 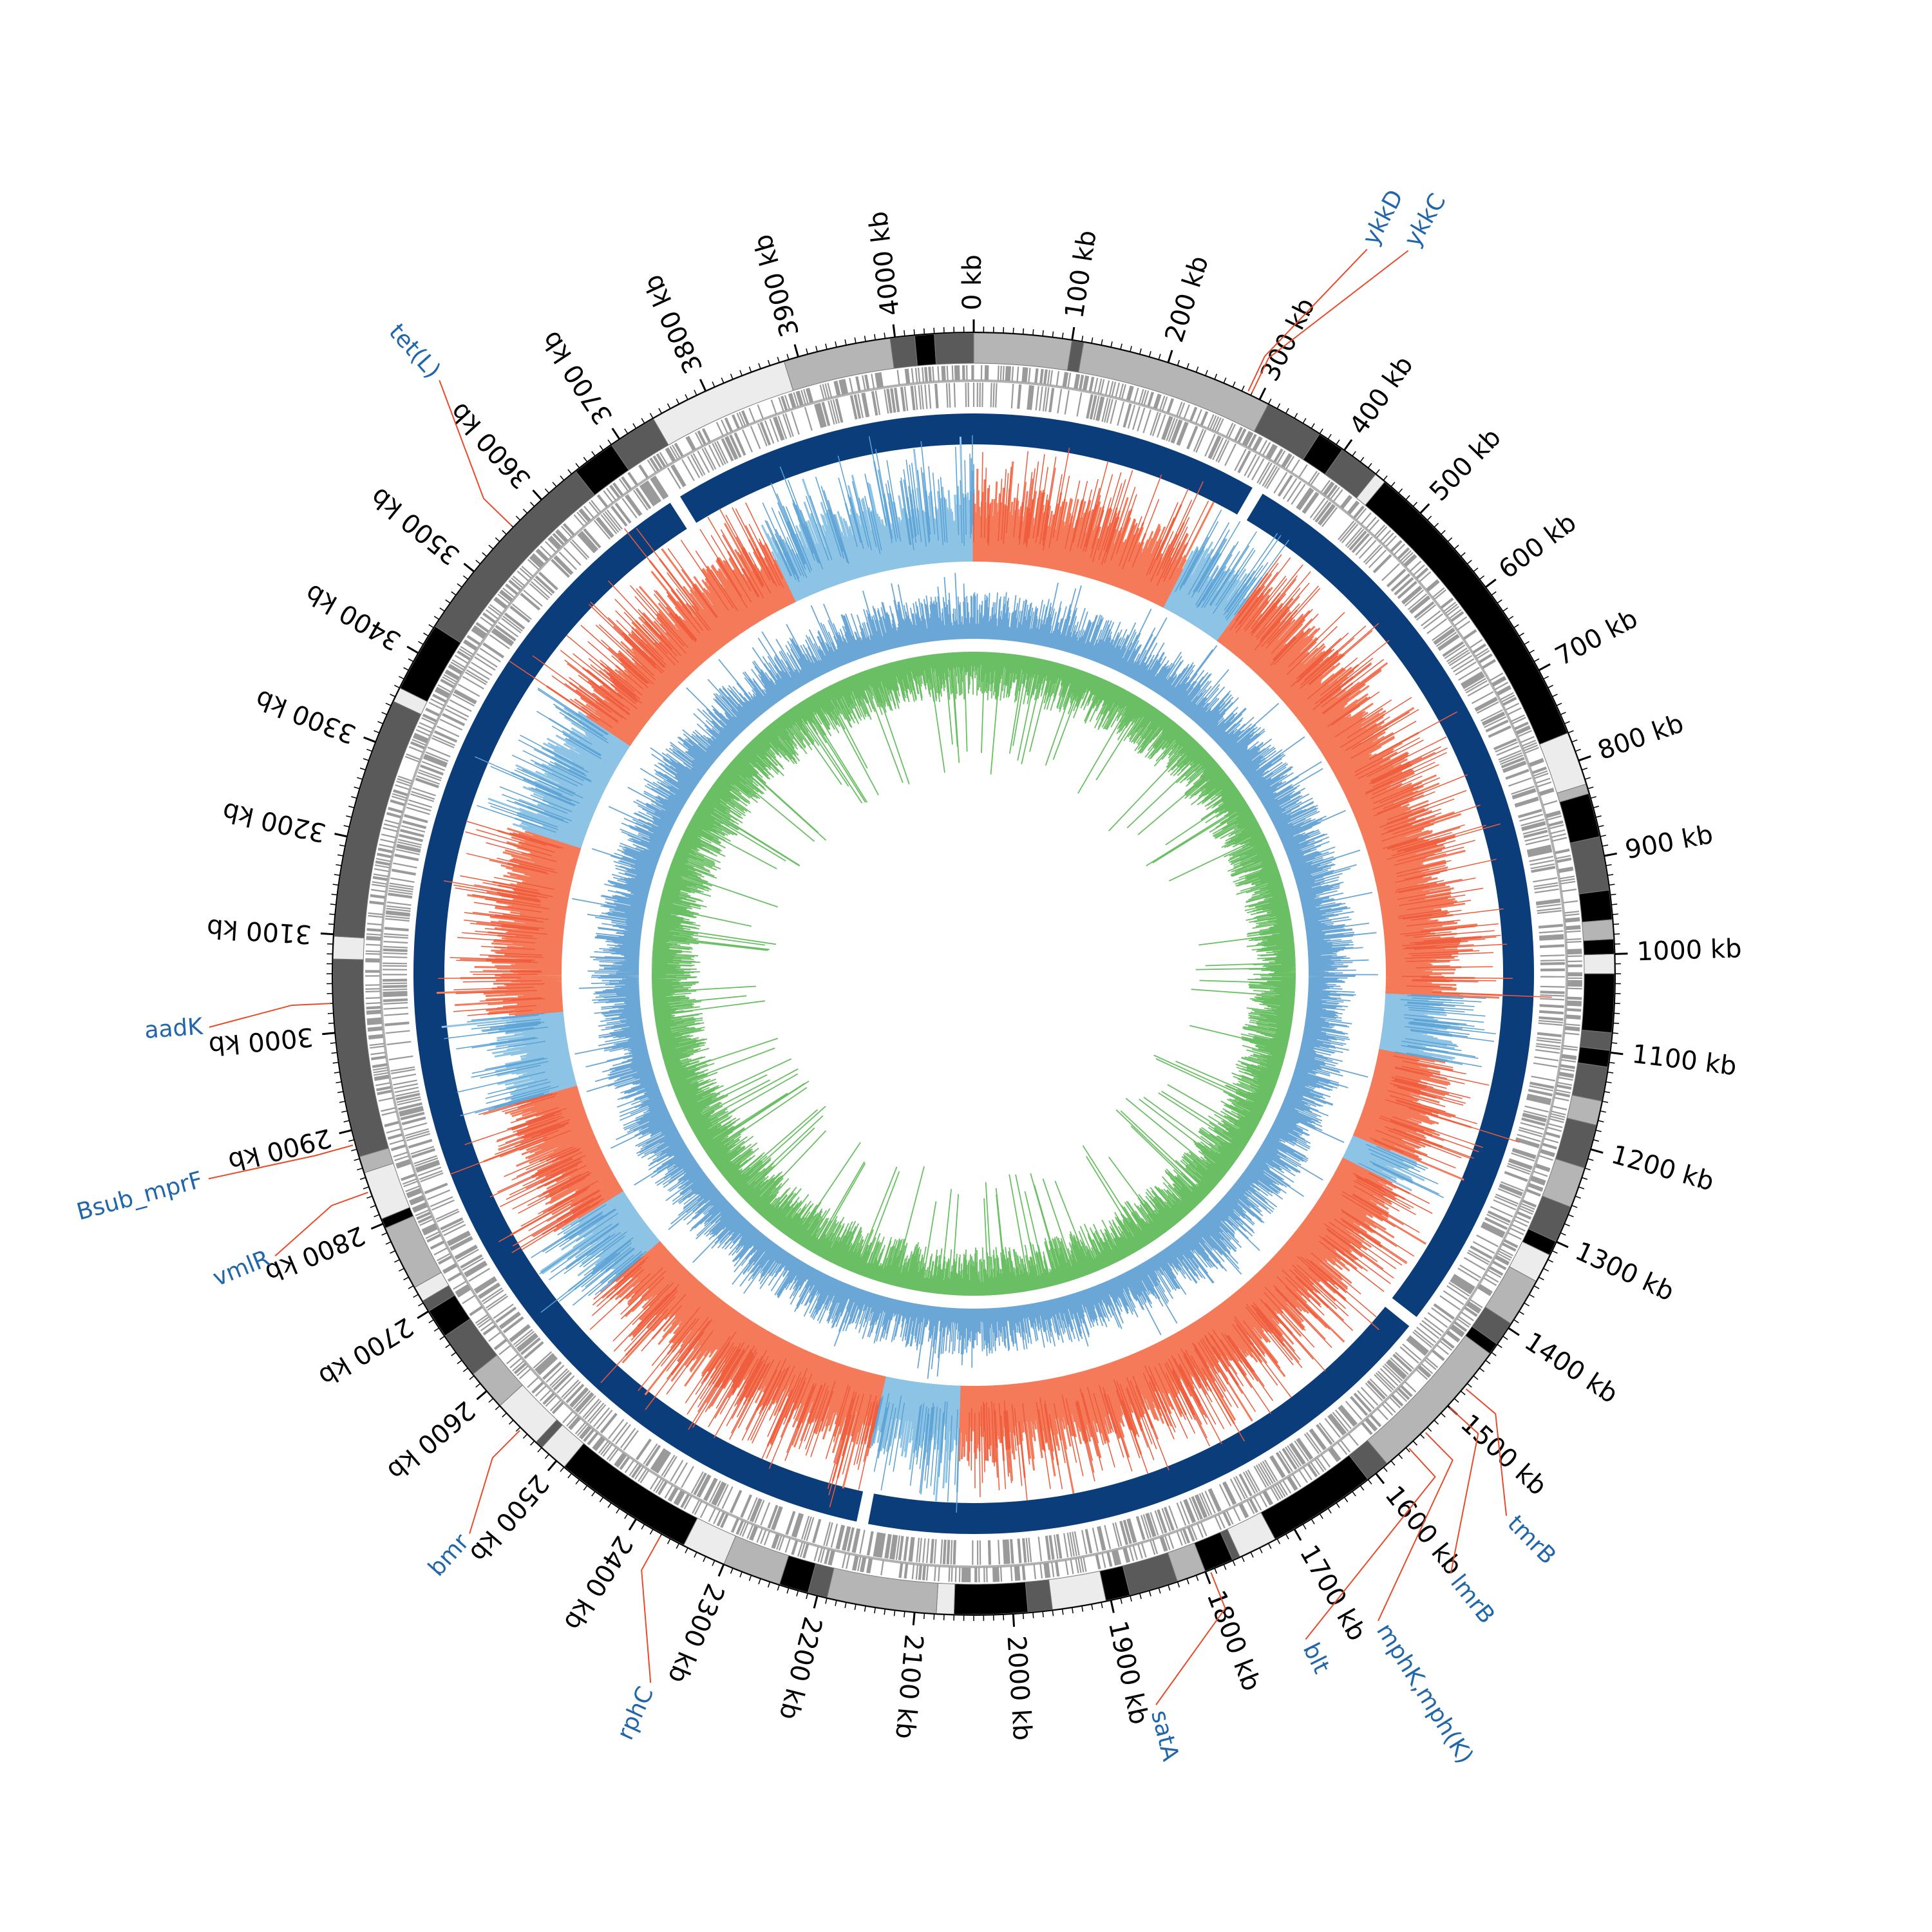 What do you see at coordinates (1128, 1673) in the screenshot?
I see `tick-label: 1900 kb` at bounding box center [1128, 1673].